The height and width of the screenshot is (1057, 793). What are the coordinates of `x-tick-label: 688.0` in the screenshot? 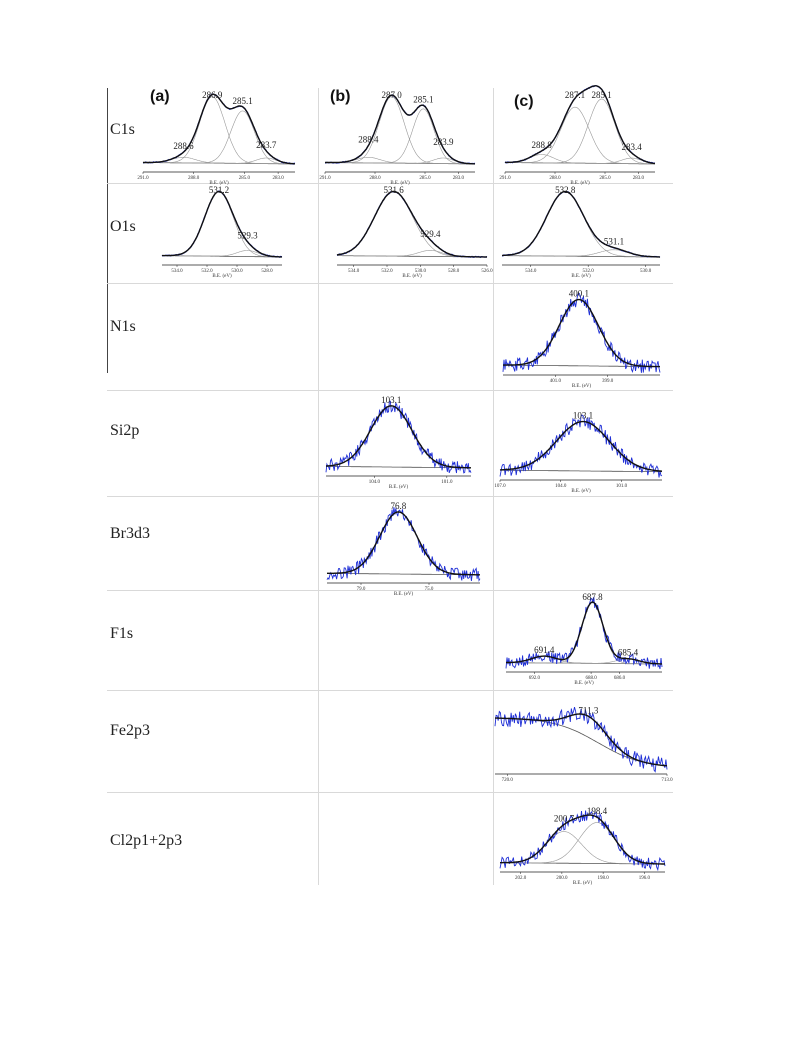 It's located at (591, 678).